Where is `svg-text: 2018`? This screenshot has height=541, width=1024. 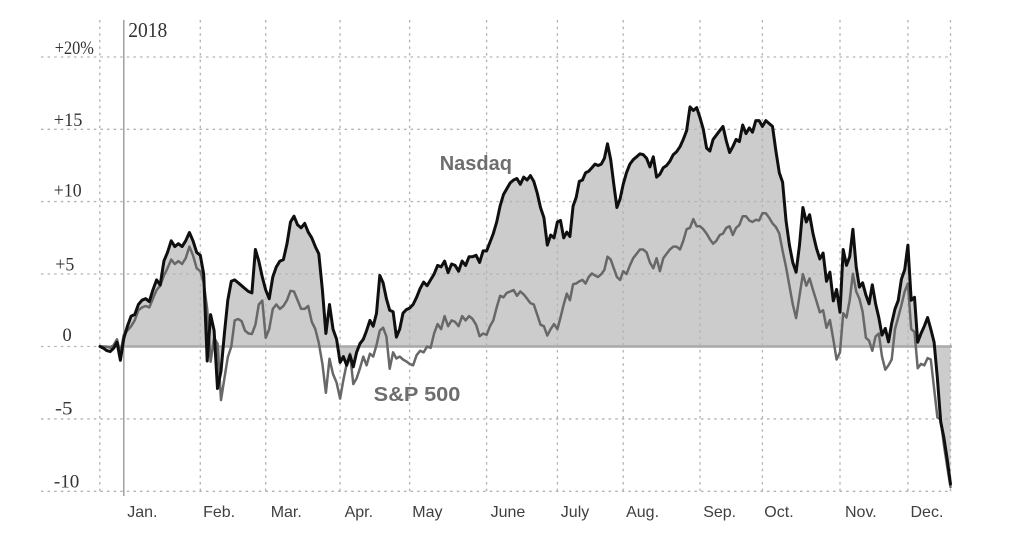
svg-text: 2018 is located at coordinates (147, 30).